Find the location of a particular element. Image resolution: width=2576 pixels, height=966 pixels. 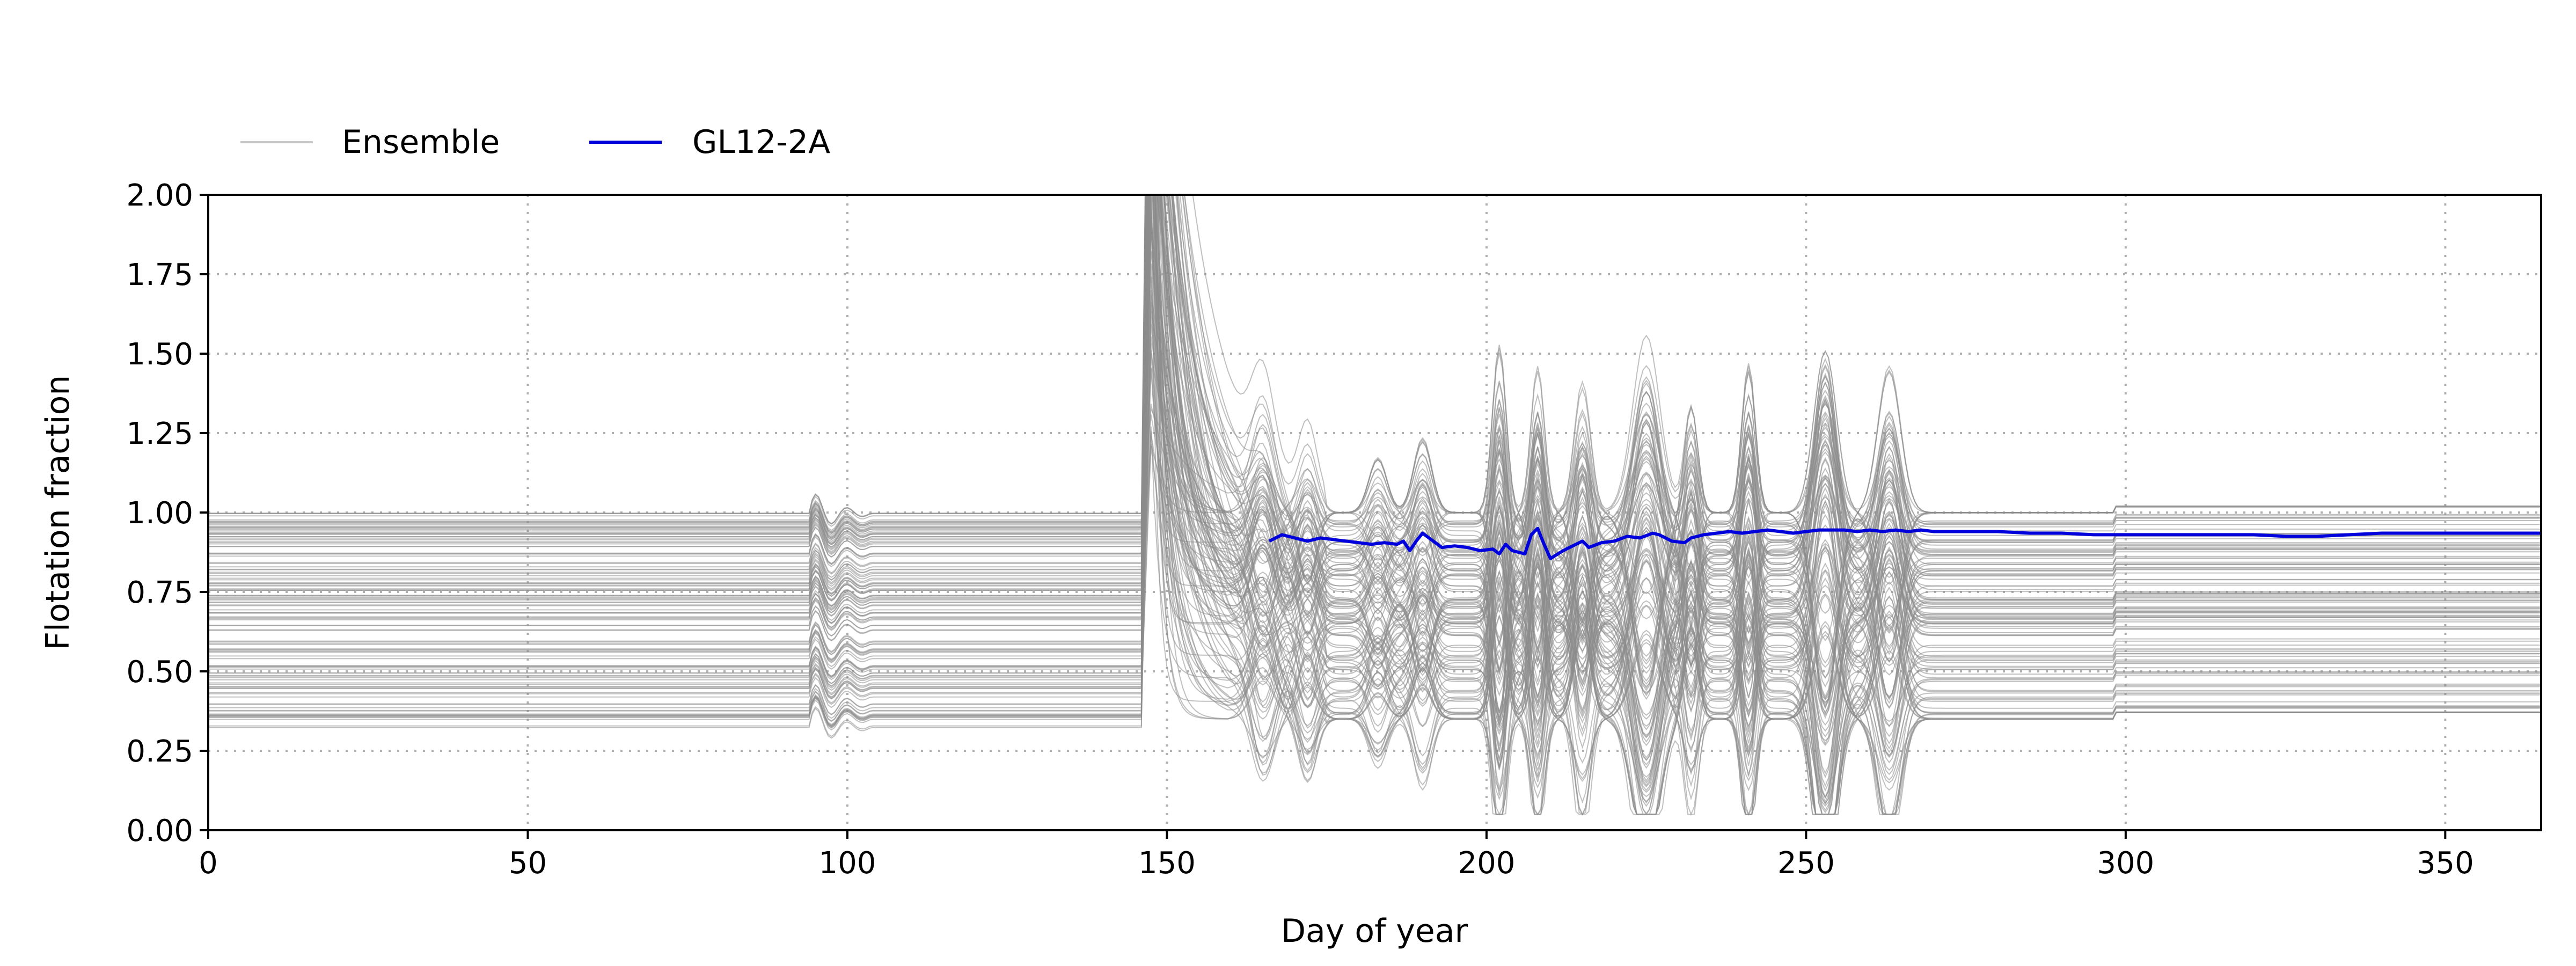

legend-ensemble-label: Ensemble is located at coordinates (421, 142).